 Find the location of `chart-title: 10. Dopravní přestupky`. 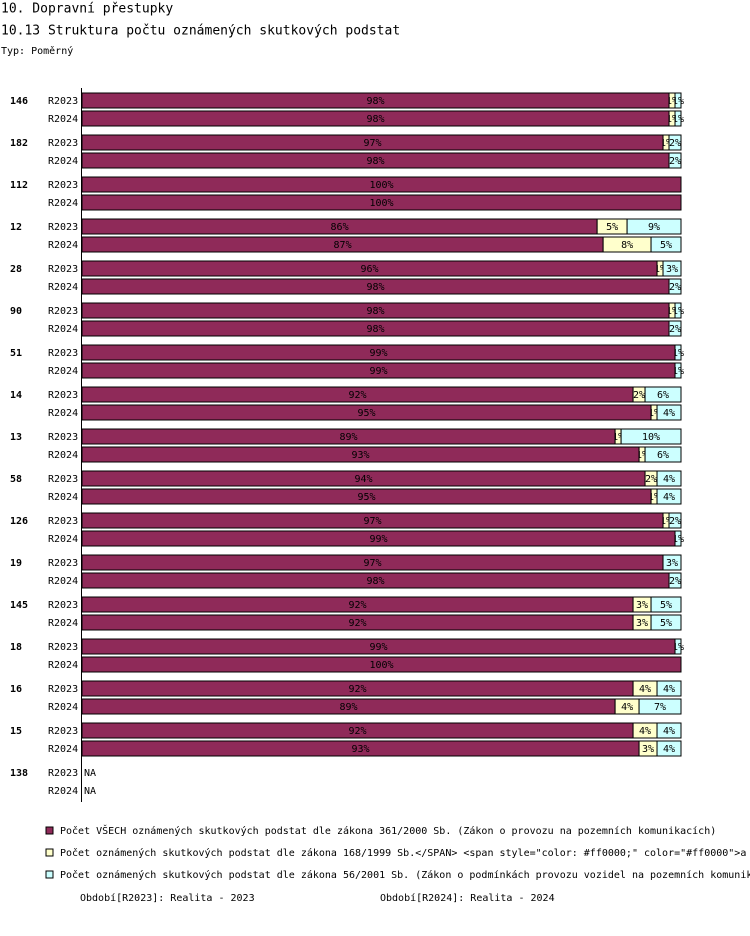

chart-title: 10. Dopravní přestupky is located at coordinates (87, 9).